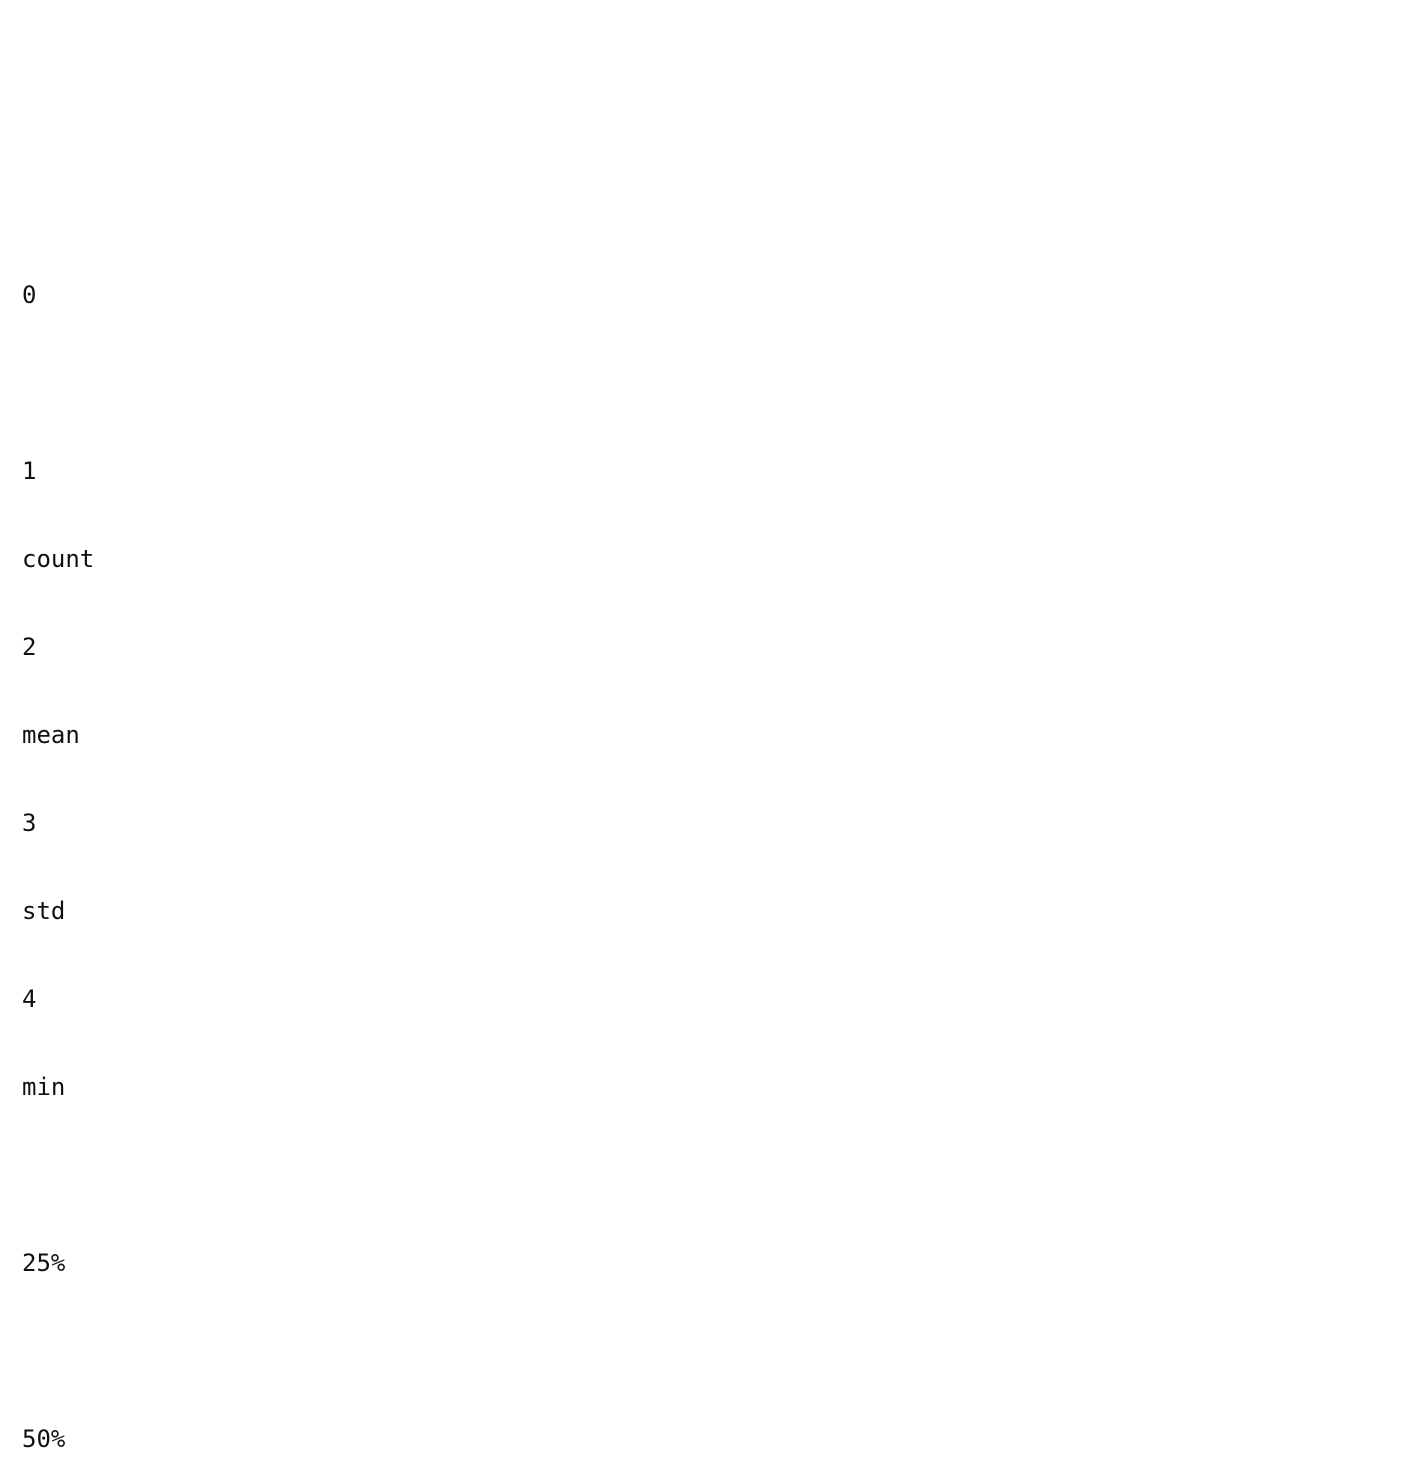 The image size is (1412, 1480). I want to click on table-row: 1 4.9 3.0 1.4 0.2, so click(43, 471).